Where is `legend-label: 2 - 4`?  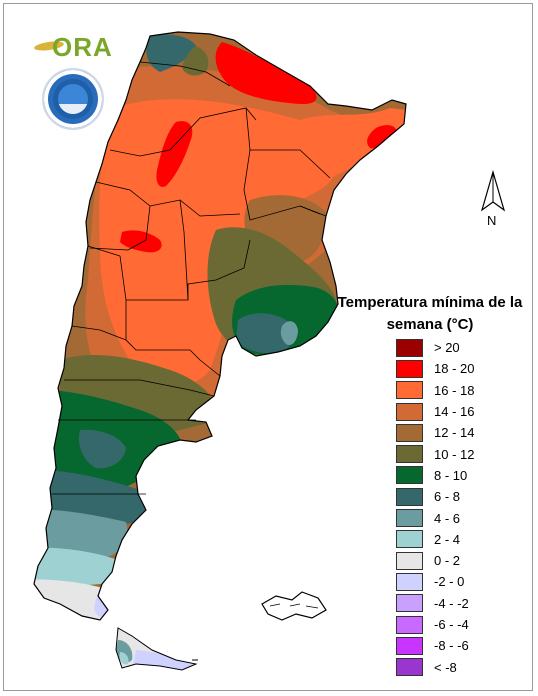
legend-label: 2 - 4 is located at coordinates (447, 539).